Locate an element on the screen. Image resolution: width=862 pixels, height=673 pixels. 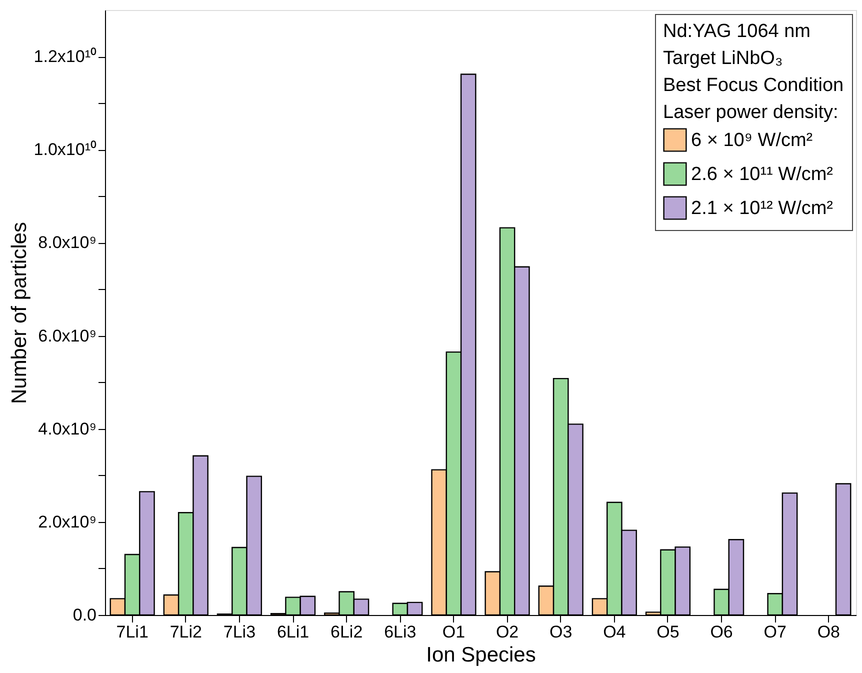
x-tick-label: O1 is located at coordinates (454, 632).